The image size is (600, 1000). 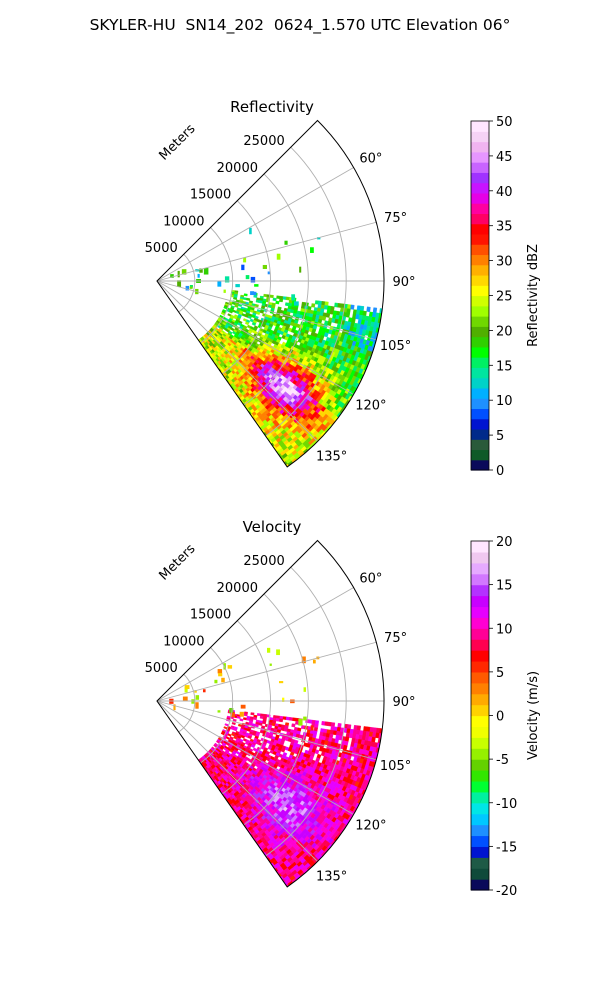 I want to click on range-tick-label: 5000, so click(x=161, y=668).